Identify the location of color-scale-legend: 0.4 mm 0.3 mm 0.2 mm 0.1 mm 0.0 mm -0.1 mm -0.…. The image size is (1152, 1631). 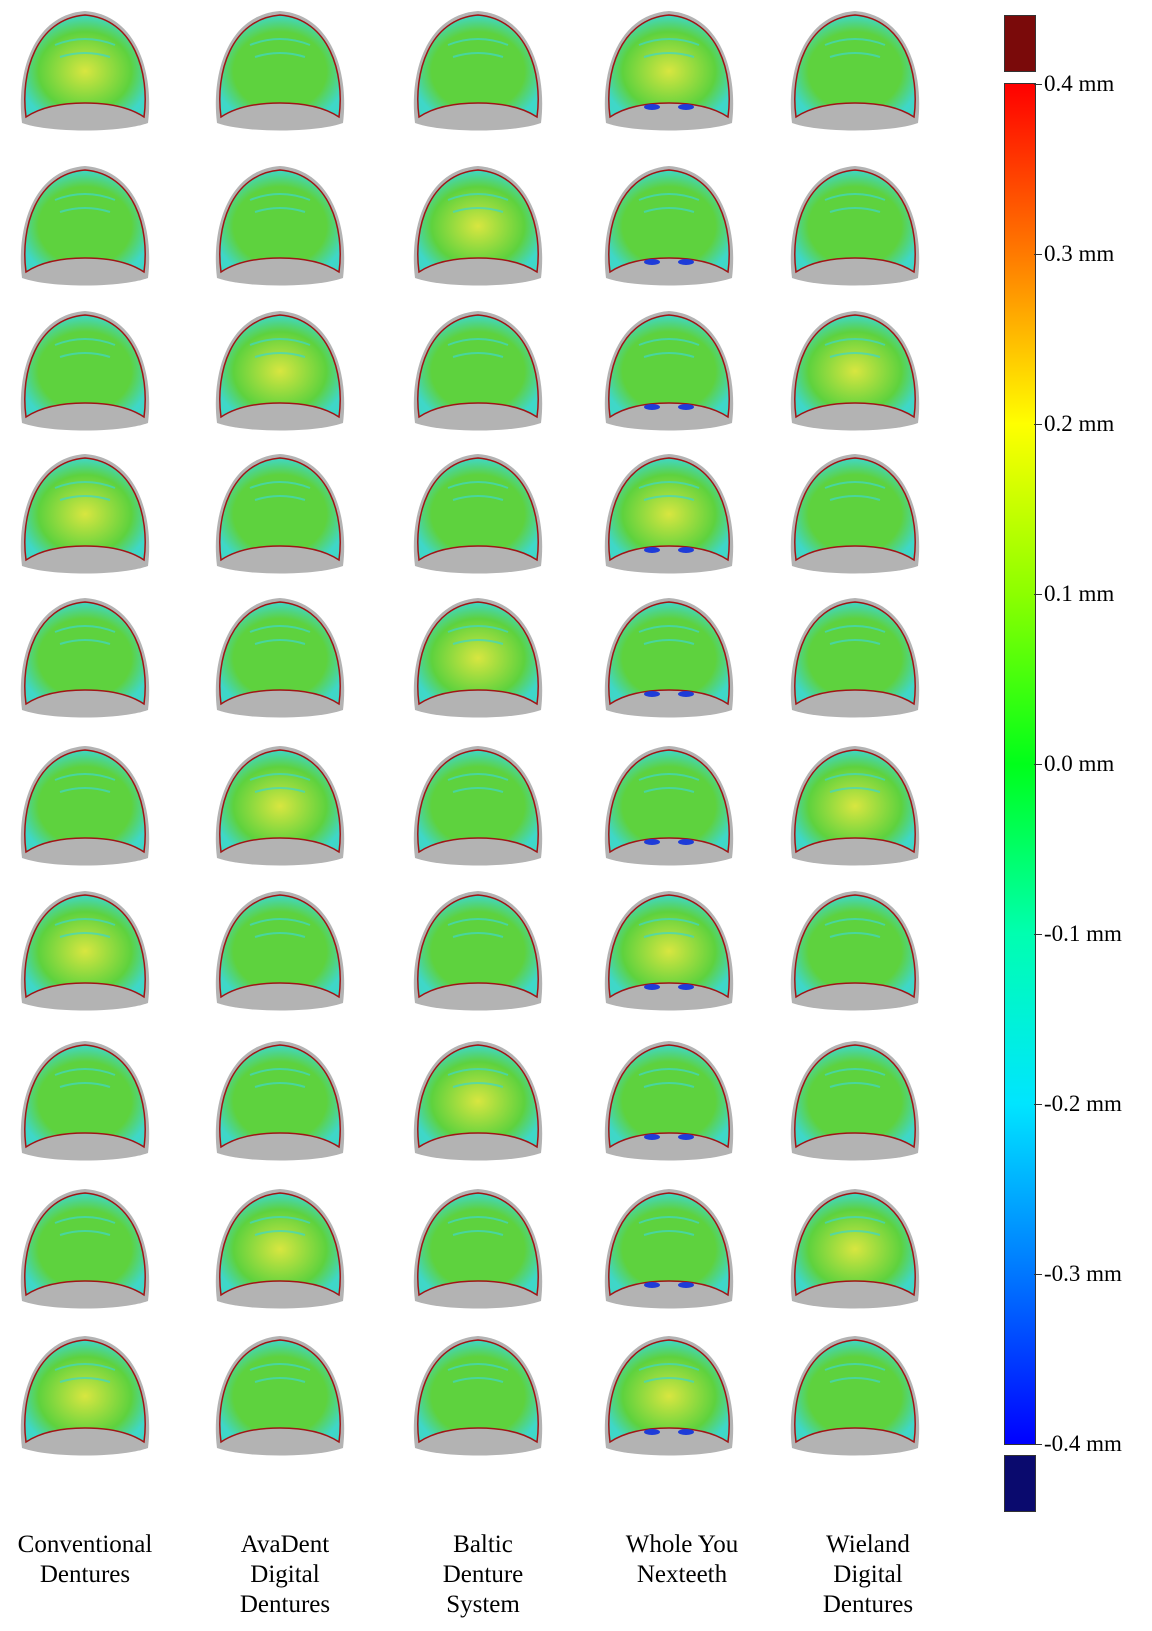
(1078, 770).